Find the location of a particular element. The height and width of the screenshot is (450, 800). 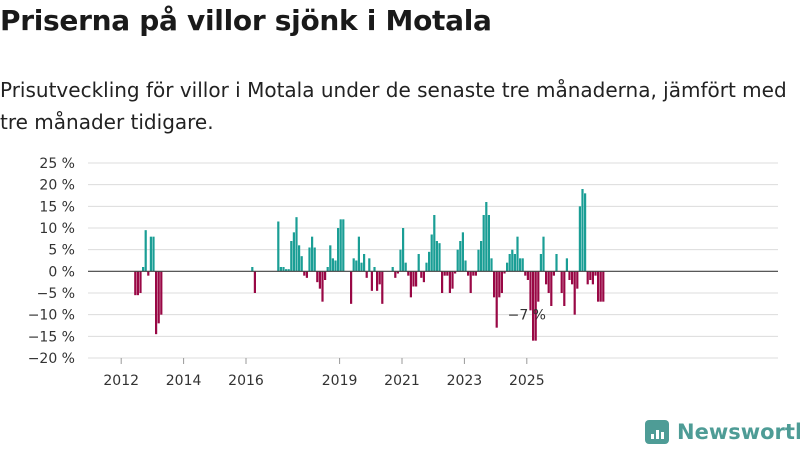

x-tick-label: 2014 is located at coordinates (184, 381).